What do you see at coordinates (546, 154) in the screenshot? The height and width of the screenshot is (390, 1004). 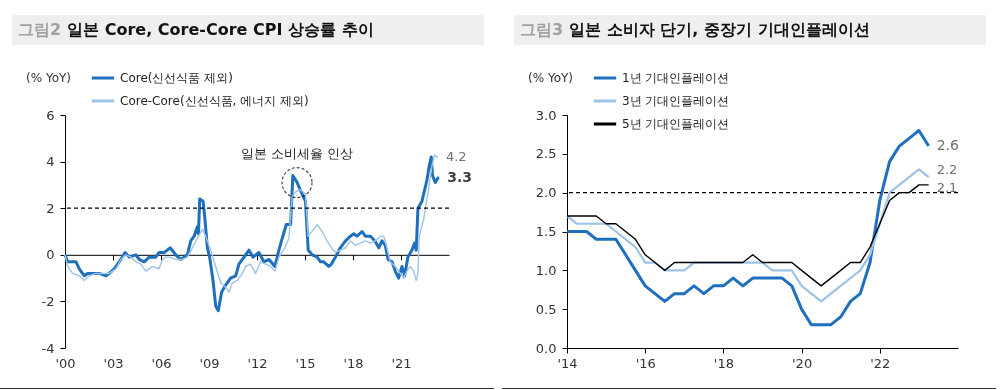 I see `y-tick-label: 2.5` at bounding box center [546, 154].